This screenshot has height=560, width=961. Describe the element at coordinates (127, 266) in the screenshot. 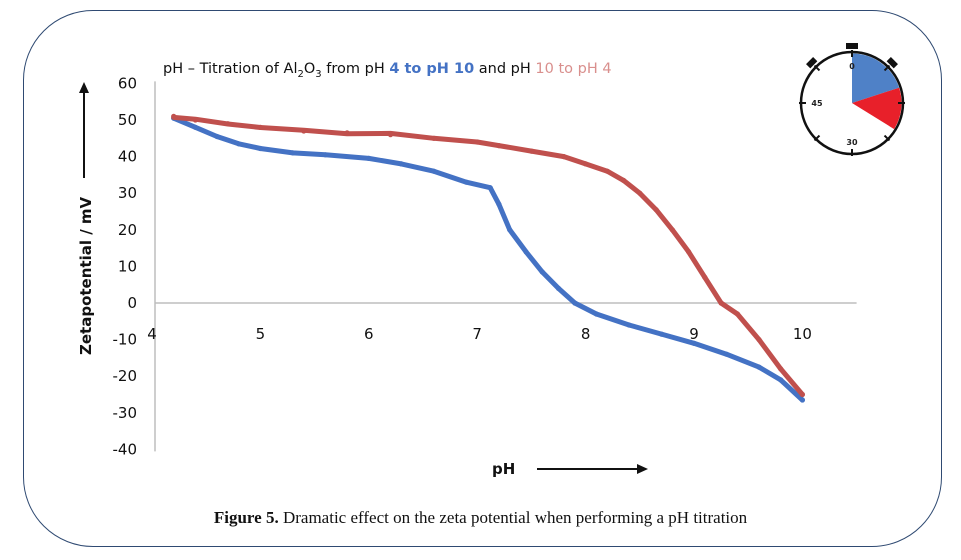

I see `y-tick-label: 10` at that location.